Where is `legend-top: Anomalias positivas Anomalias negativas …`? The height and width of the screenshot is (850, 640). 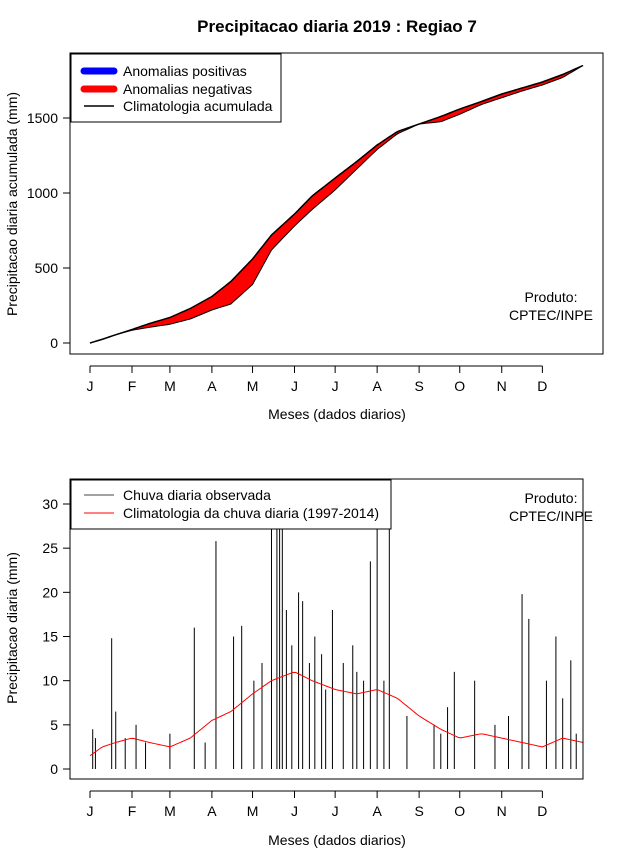 legend-top: Anomalias positivas Anomalias negativas … is located at coordinates (176, 88).